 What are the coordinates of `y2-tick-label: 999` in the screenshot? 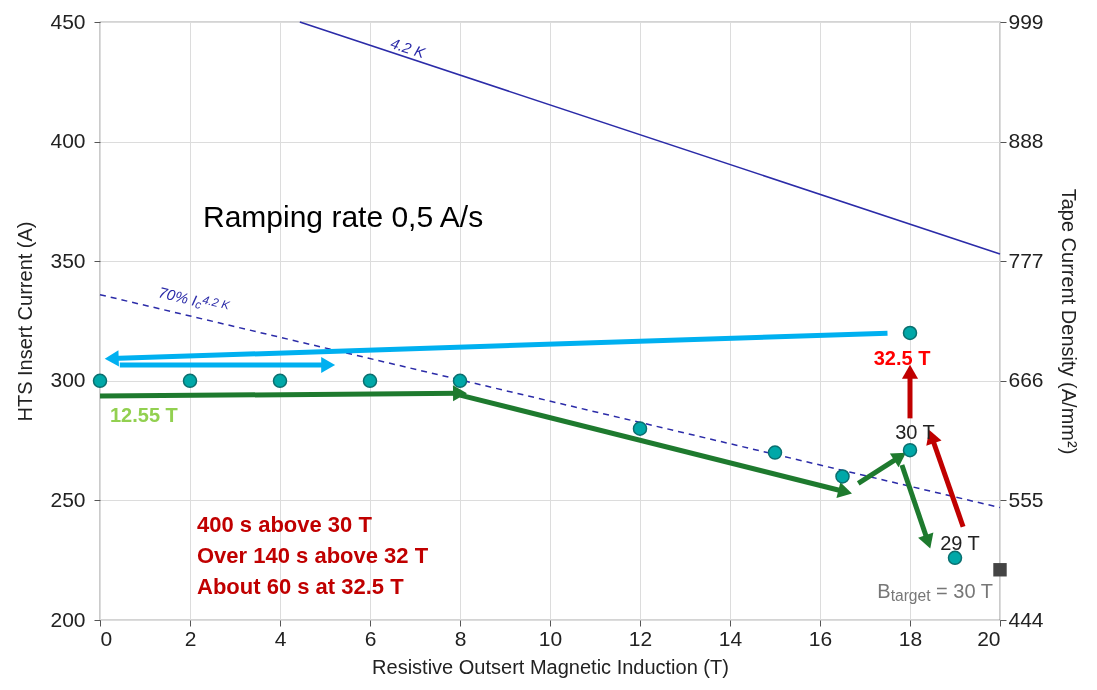 It's located at (1026, 21).